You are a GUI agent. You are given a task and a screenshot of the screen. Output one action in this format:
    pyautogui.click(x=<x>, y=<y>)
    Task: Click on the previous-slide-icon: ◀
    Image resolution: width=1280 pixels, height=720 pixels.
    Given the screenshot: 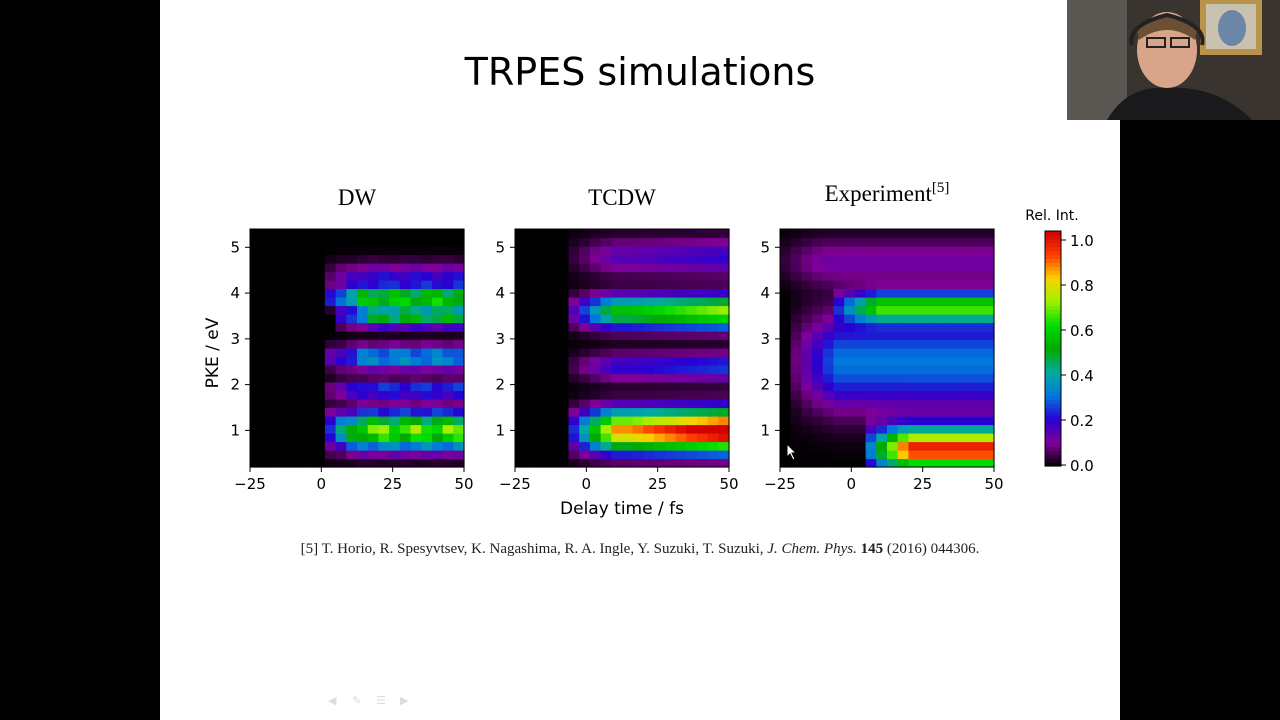 What is the action you would take?
    pyautogui.click(x=332, y=700)
    